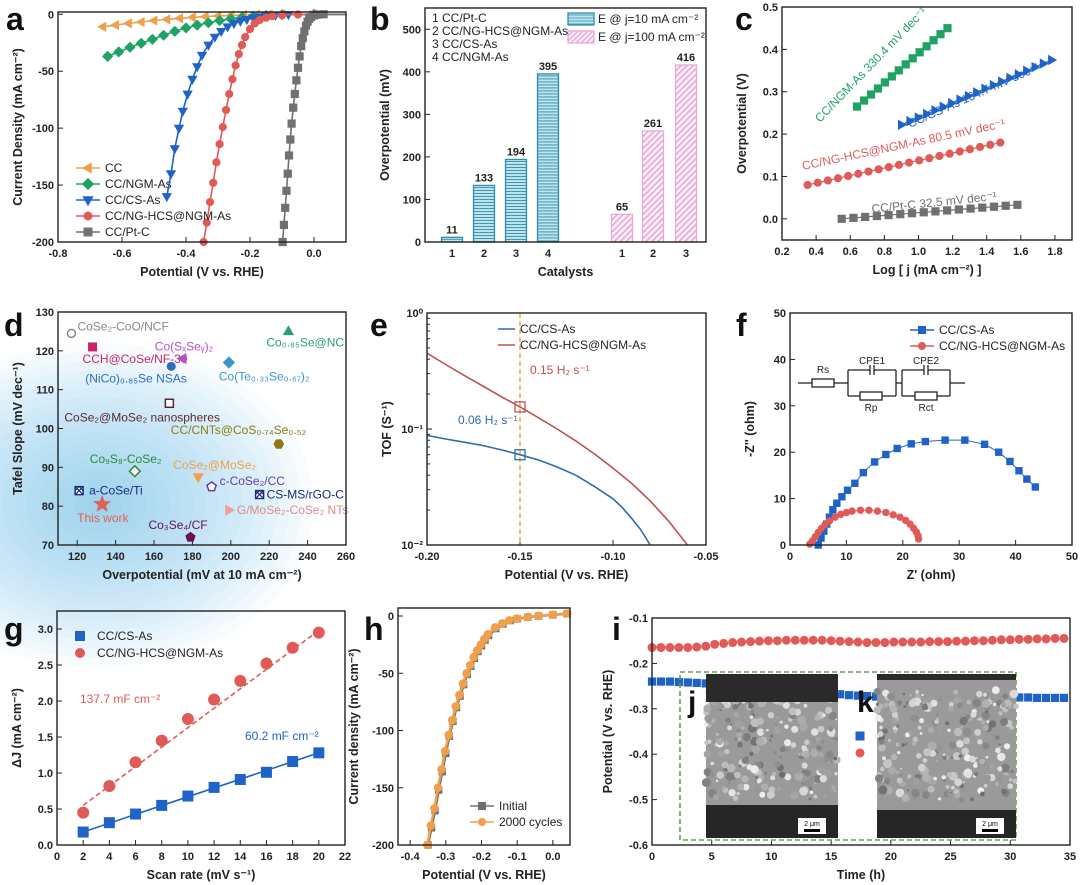 The width and height of the screenshot is (1080, 885). I want to click on x-tick-label: 20, so click(891, 857).